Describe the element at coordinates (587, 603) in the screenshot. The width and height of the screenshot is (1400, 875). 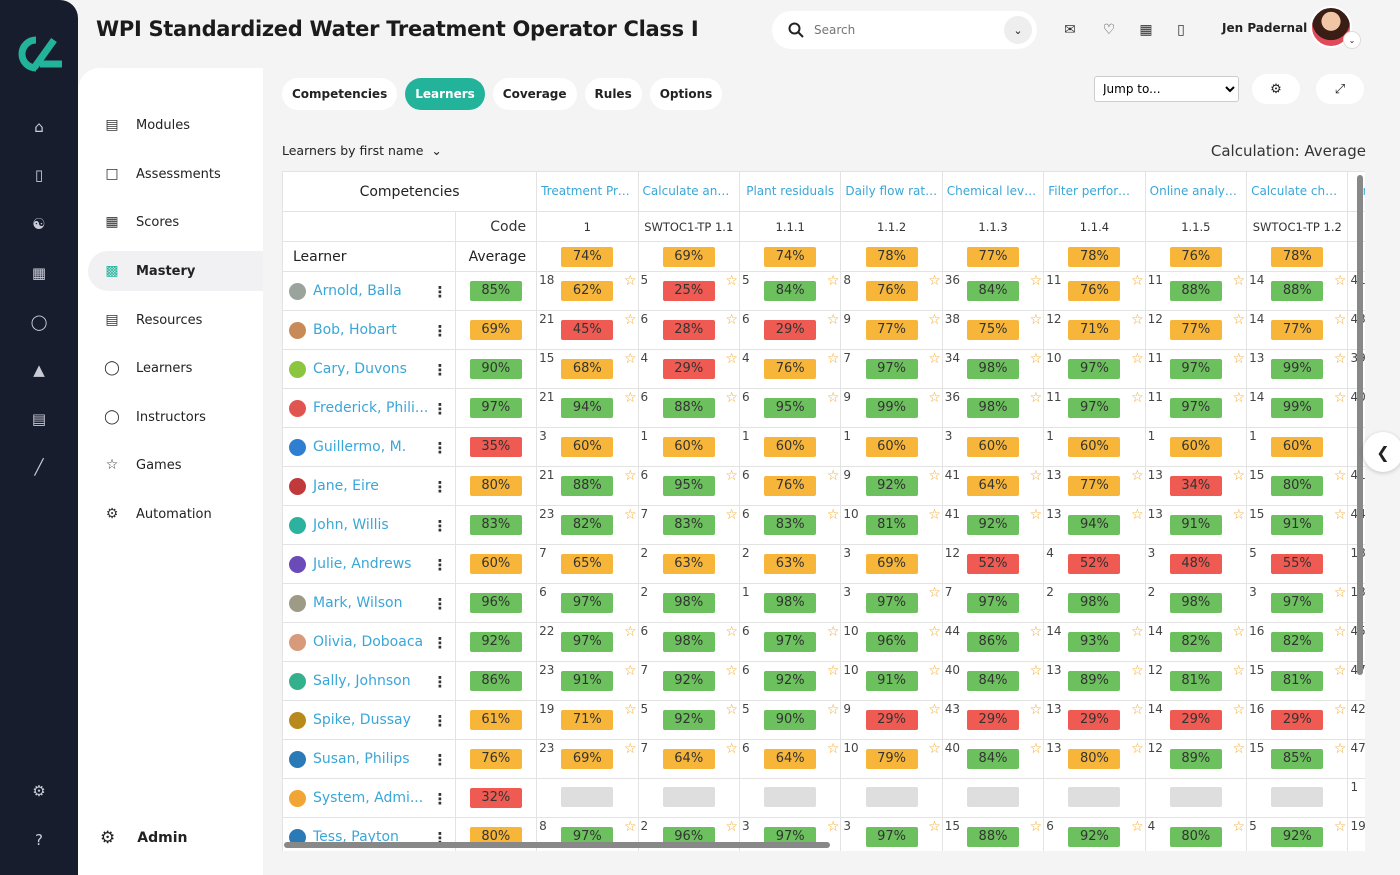
I see `mastery-cell: 6 97%` at that location.